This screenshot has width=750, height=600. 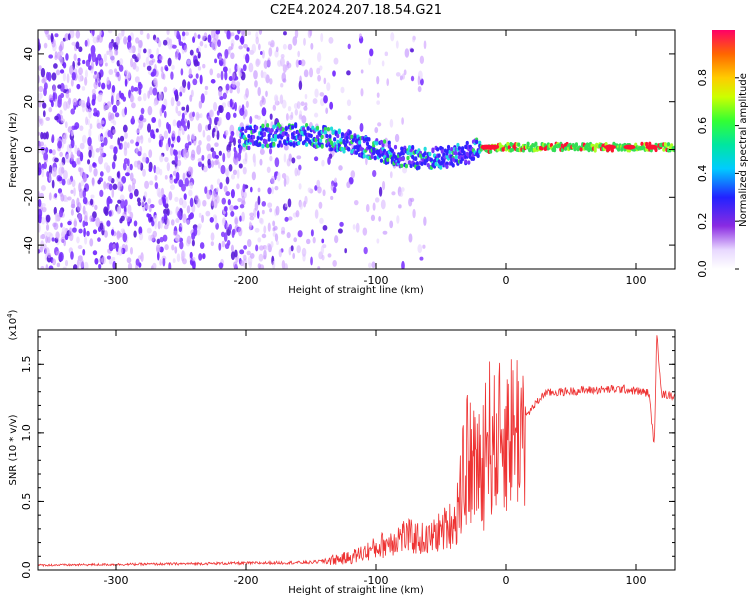 What do you see at coordinates (356, 290) in the screenshot?
I see `spectrogram-x-label: Height of straight line (km)` at bounding box center [356, 290].